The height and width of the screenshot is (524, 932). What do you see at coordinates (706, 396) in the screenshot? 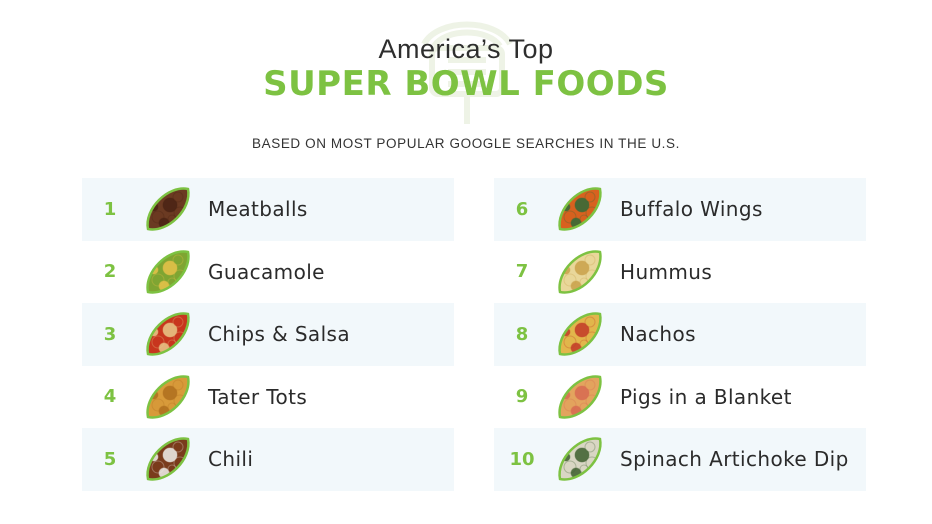
I see `food-name: Pigs in a Blanket` at bounding box center [706, 396].